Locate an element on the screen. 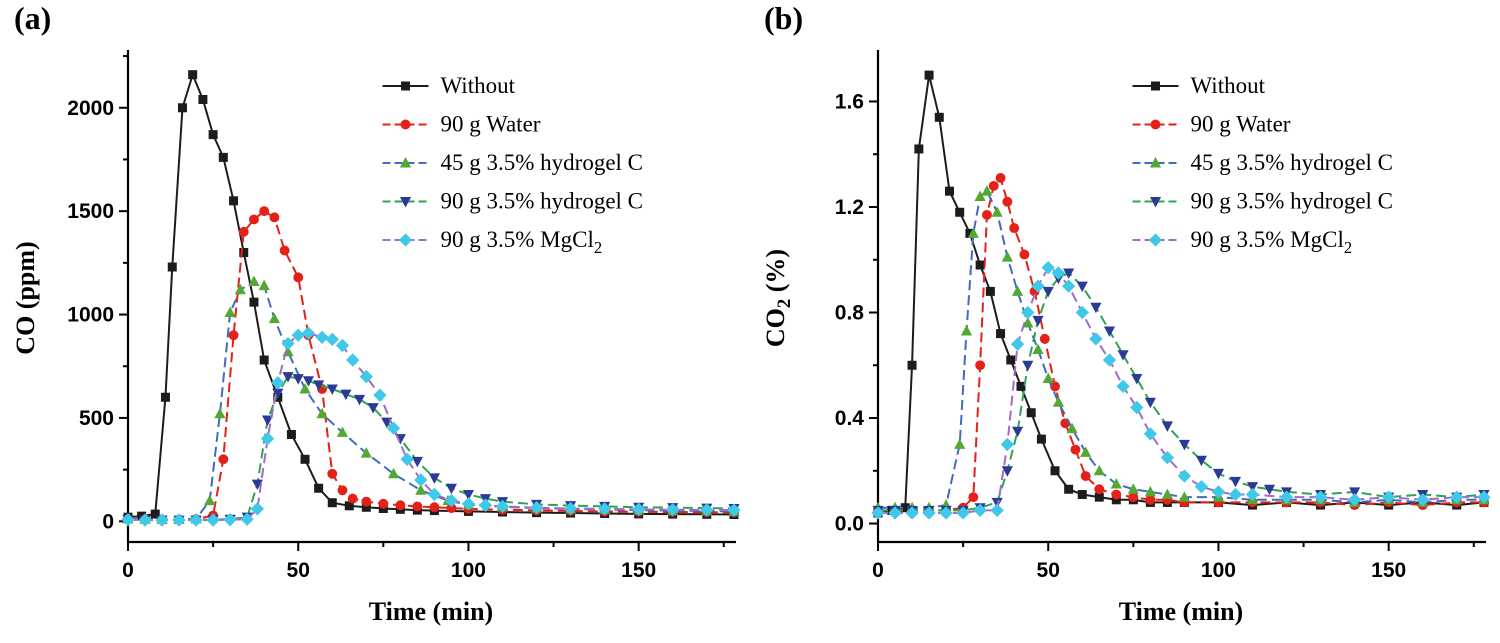 The width and height of the screenshot is (1500, 643). svg-text: 0.0 is located at coordinates (849, 524).